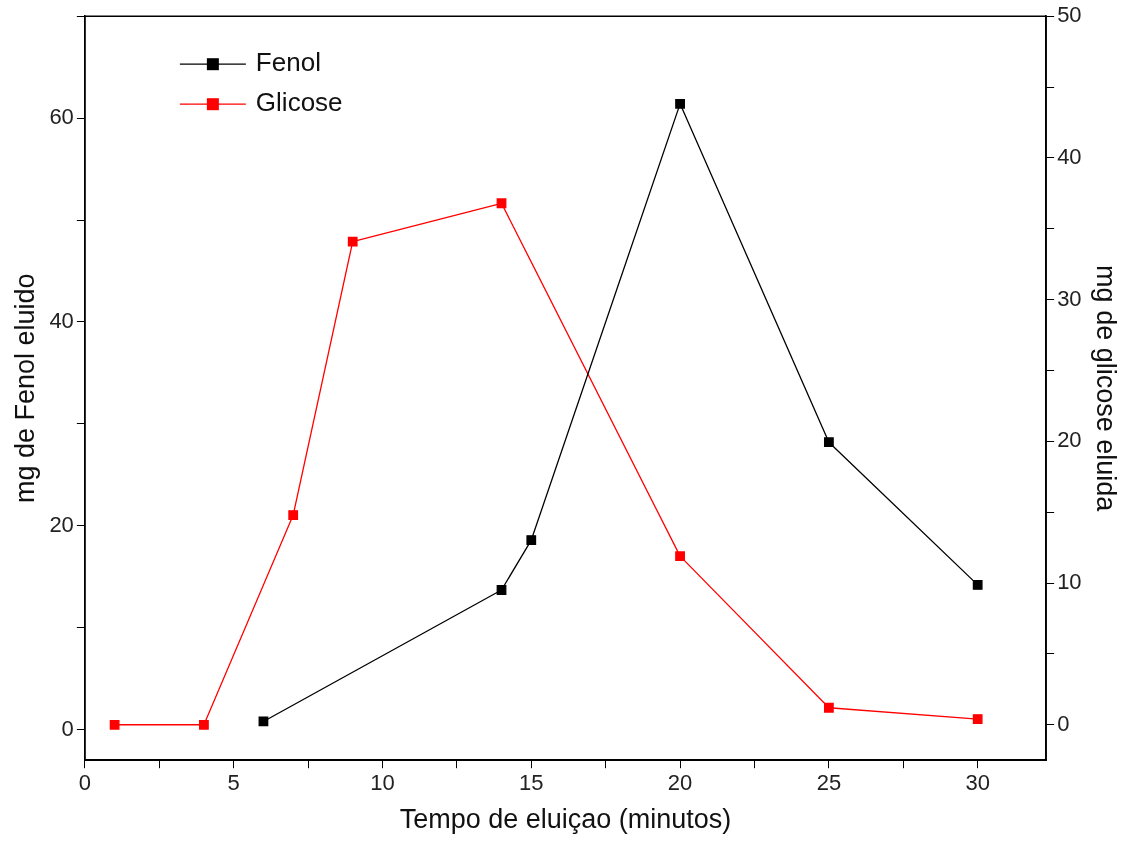  What do you see at coordinates (288, 62) in the screenshot?
I see `legend-label: Fenol` at bounding box center [288, 62].